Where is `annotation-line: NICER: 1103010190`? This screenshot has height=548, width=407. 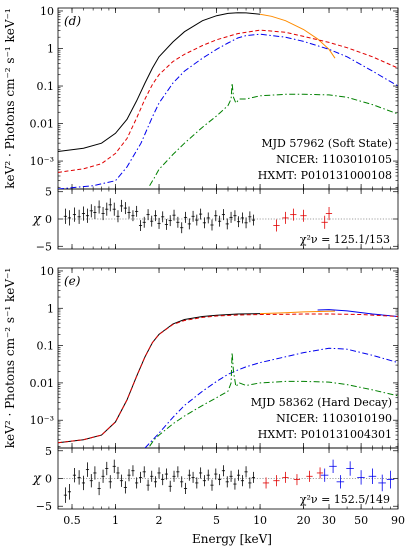 annotation-line: NICER: 1103010190 is located at coordinates (334, 418).